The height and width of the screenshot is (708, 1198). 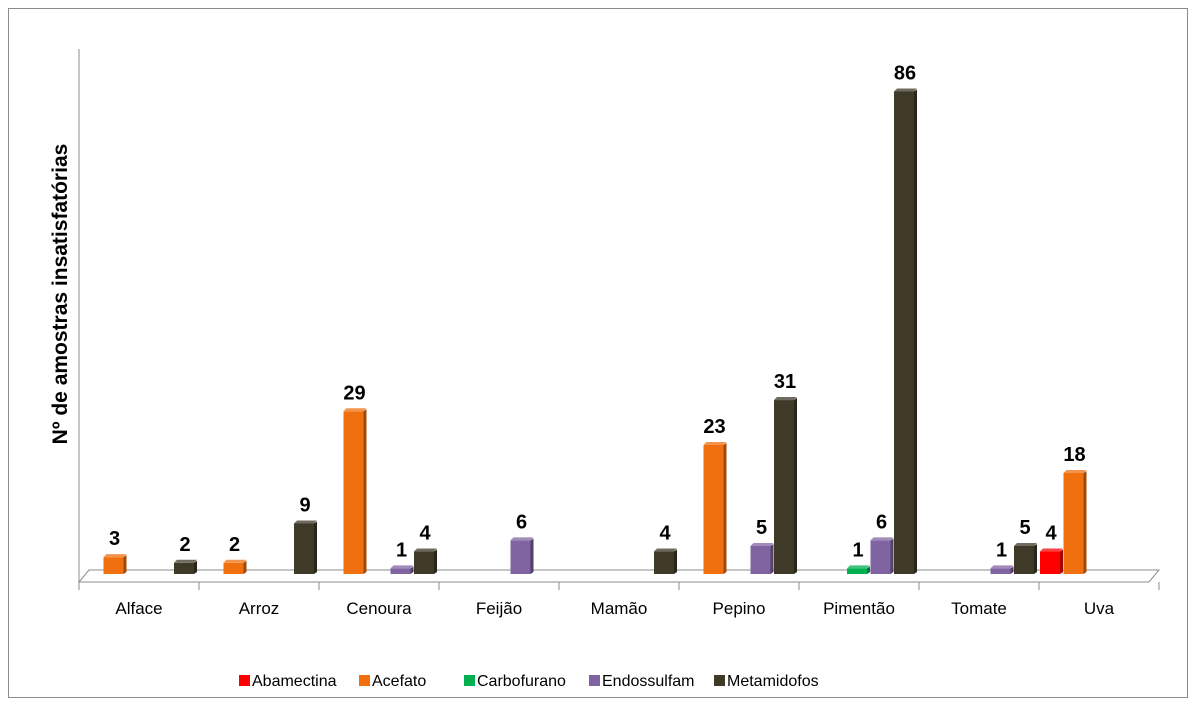 I want to click on legend-label: Endossulfam, so click(x=648, y=681).